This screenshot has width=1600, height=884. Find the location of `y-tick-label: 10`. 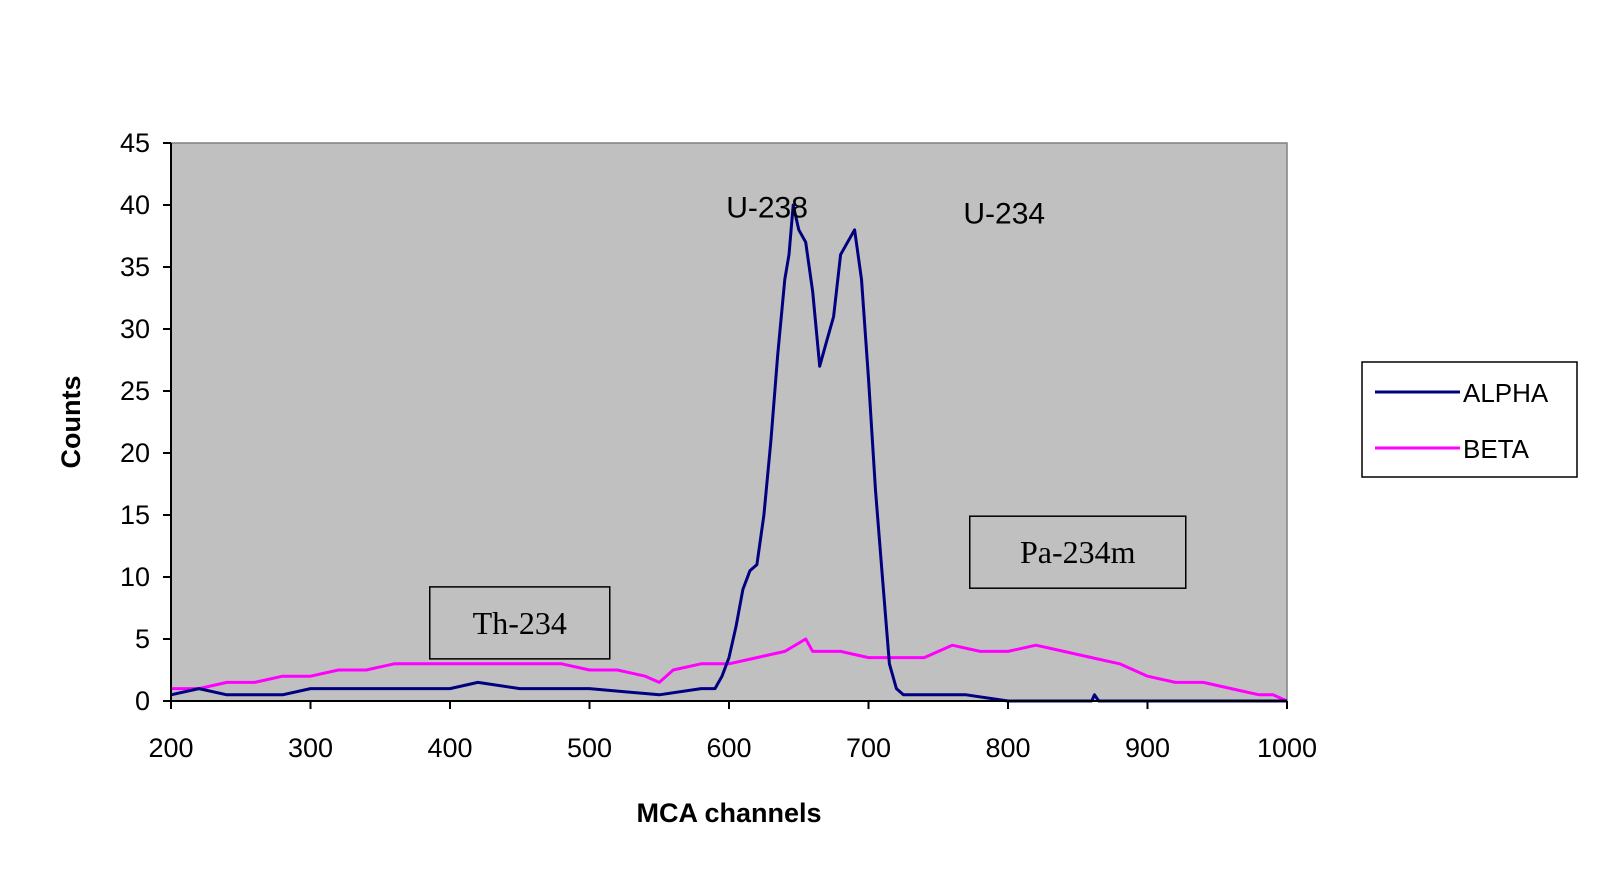

y-tick-label: 10 is located at coordinates (135, 577).